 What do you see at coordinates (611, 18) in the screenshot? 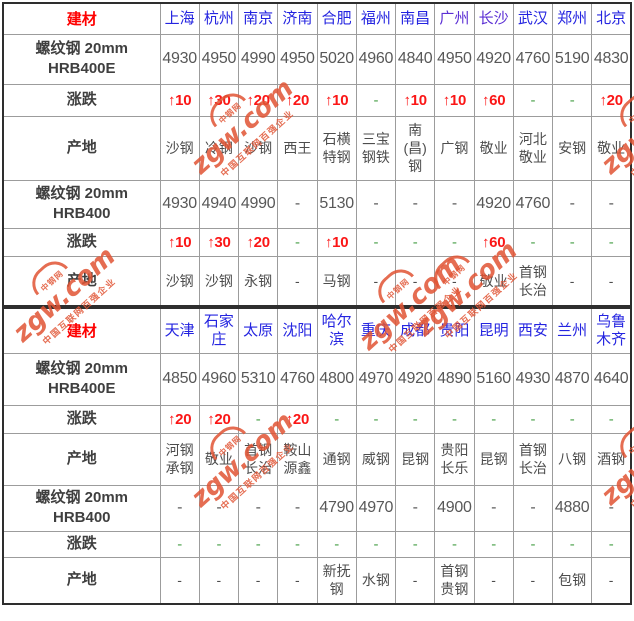
I see `city-header-12: 北京` at bounding box center [611, 18].